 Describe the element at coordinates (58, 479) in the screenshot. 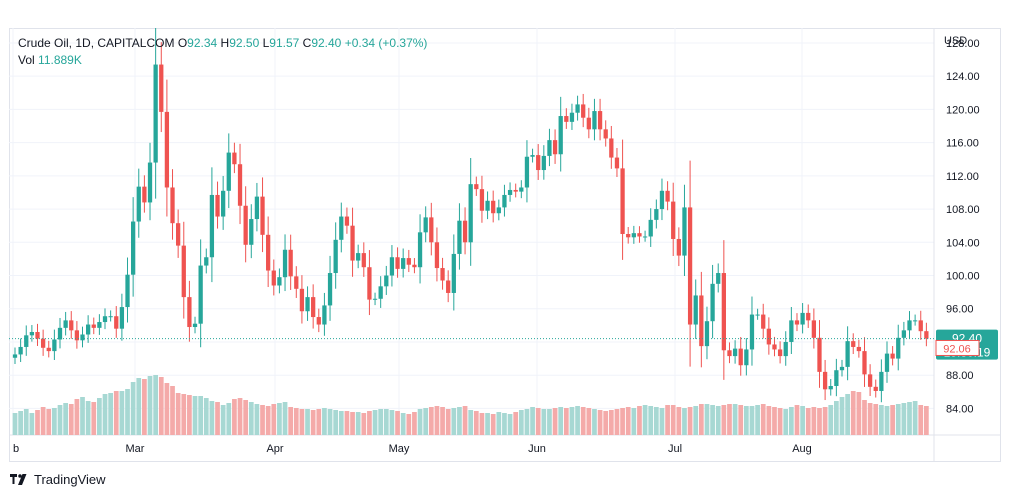

I see `tradingview-footer: TradingView` at that location.